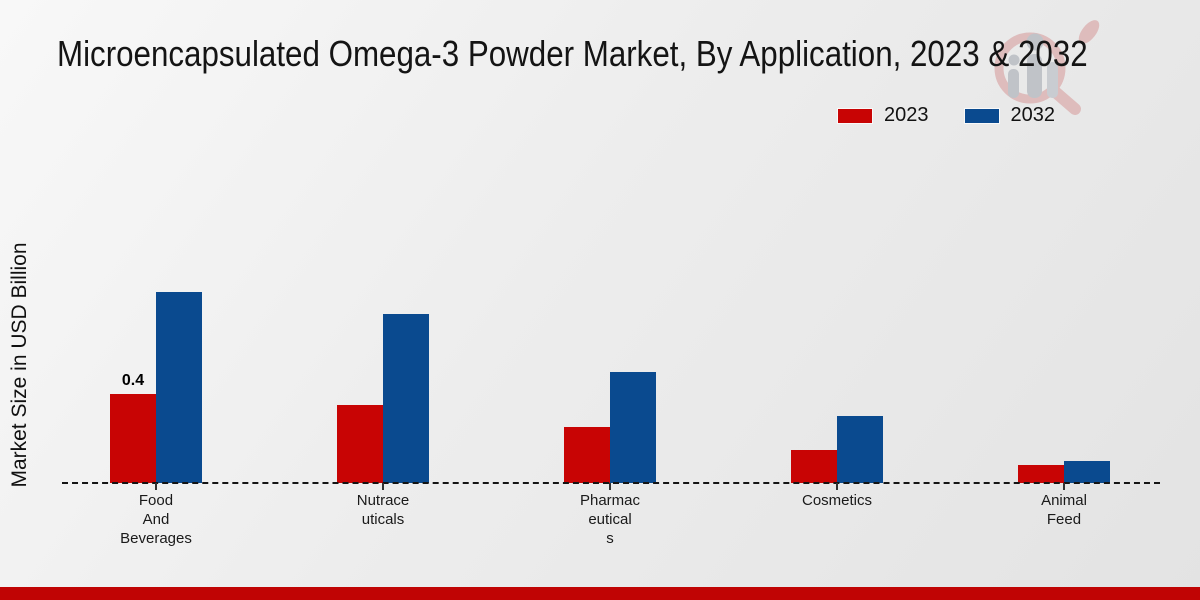 The height and width of the screenshot is (600, 1200). What do you see at coordinates (587, 455) in the screenshot?
I see `bar-2023-pharmaceuticals` at bounding box center [587, 455].